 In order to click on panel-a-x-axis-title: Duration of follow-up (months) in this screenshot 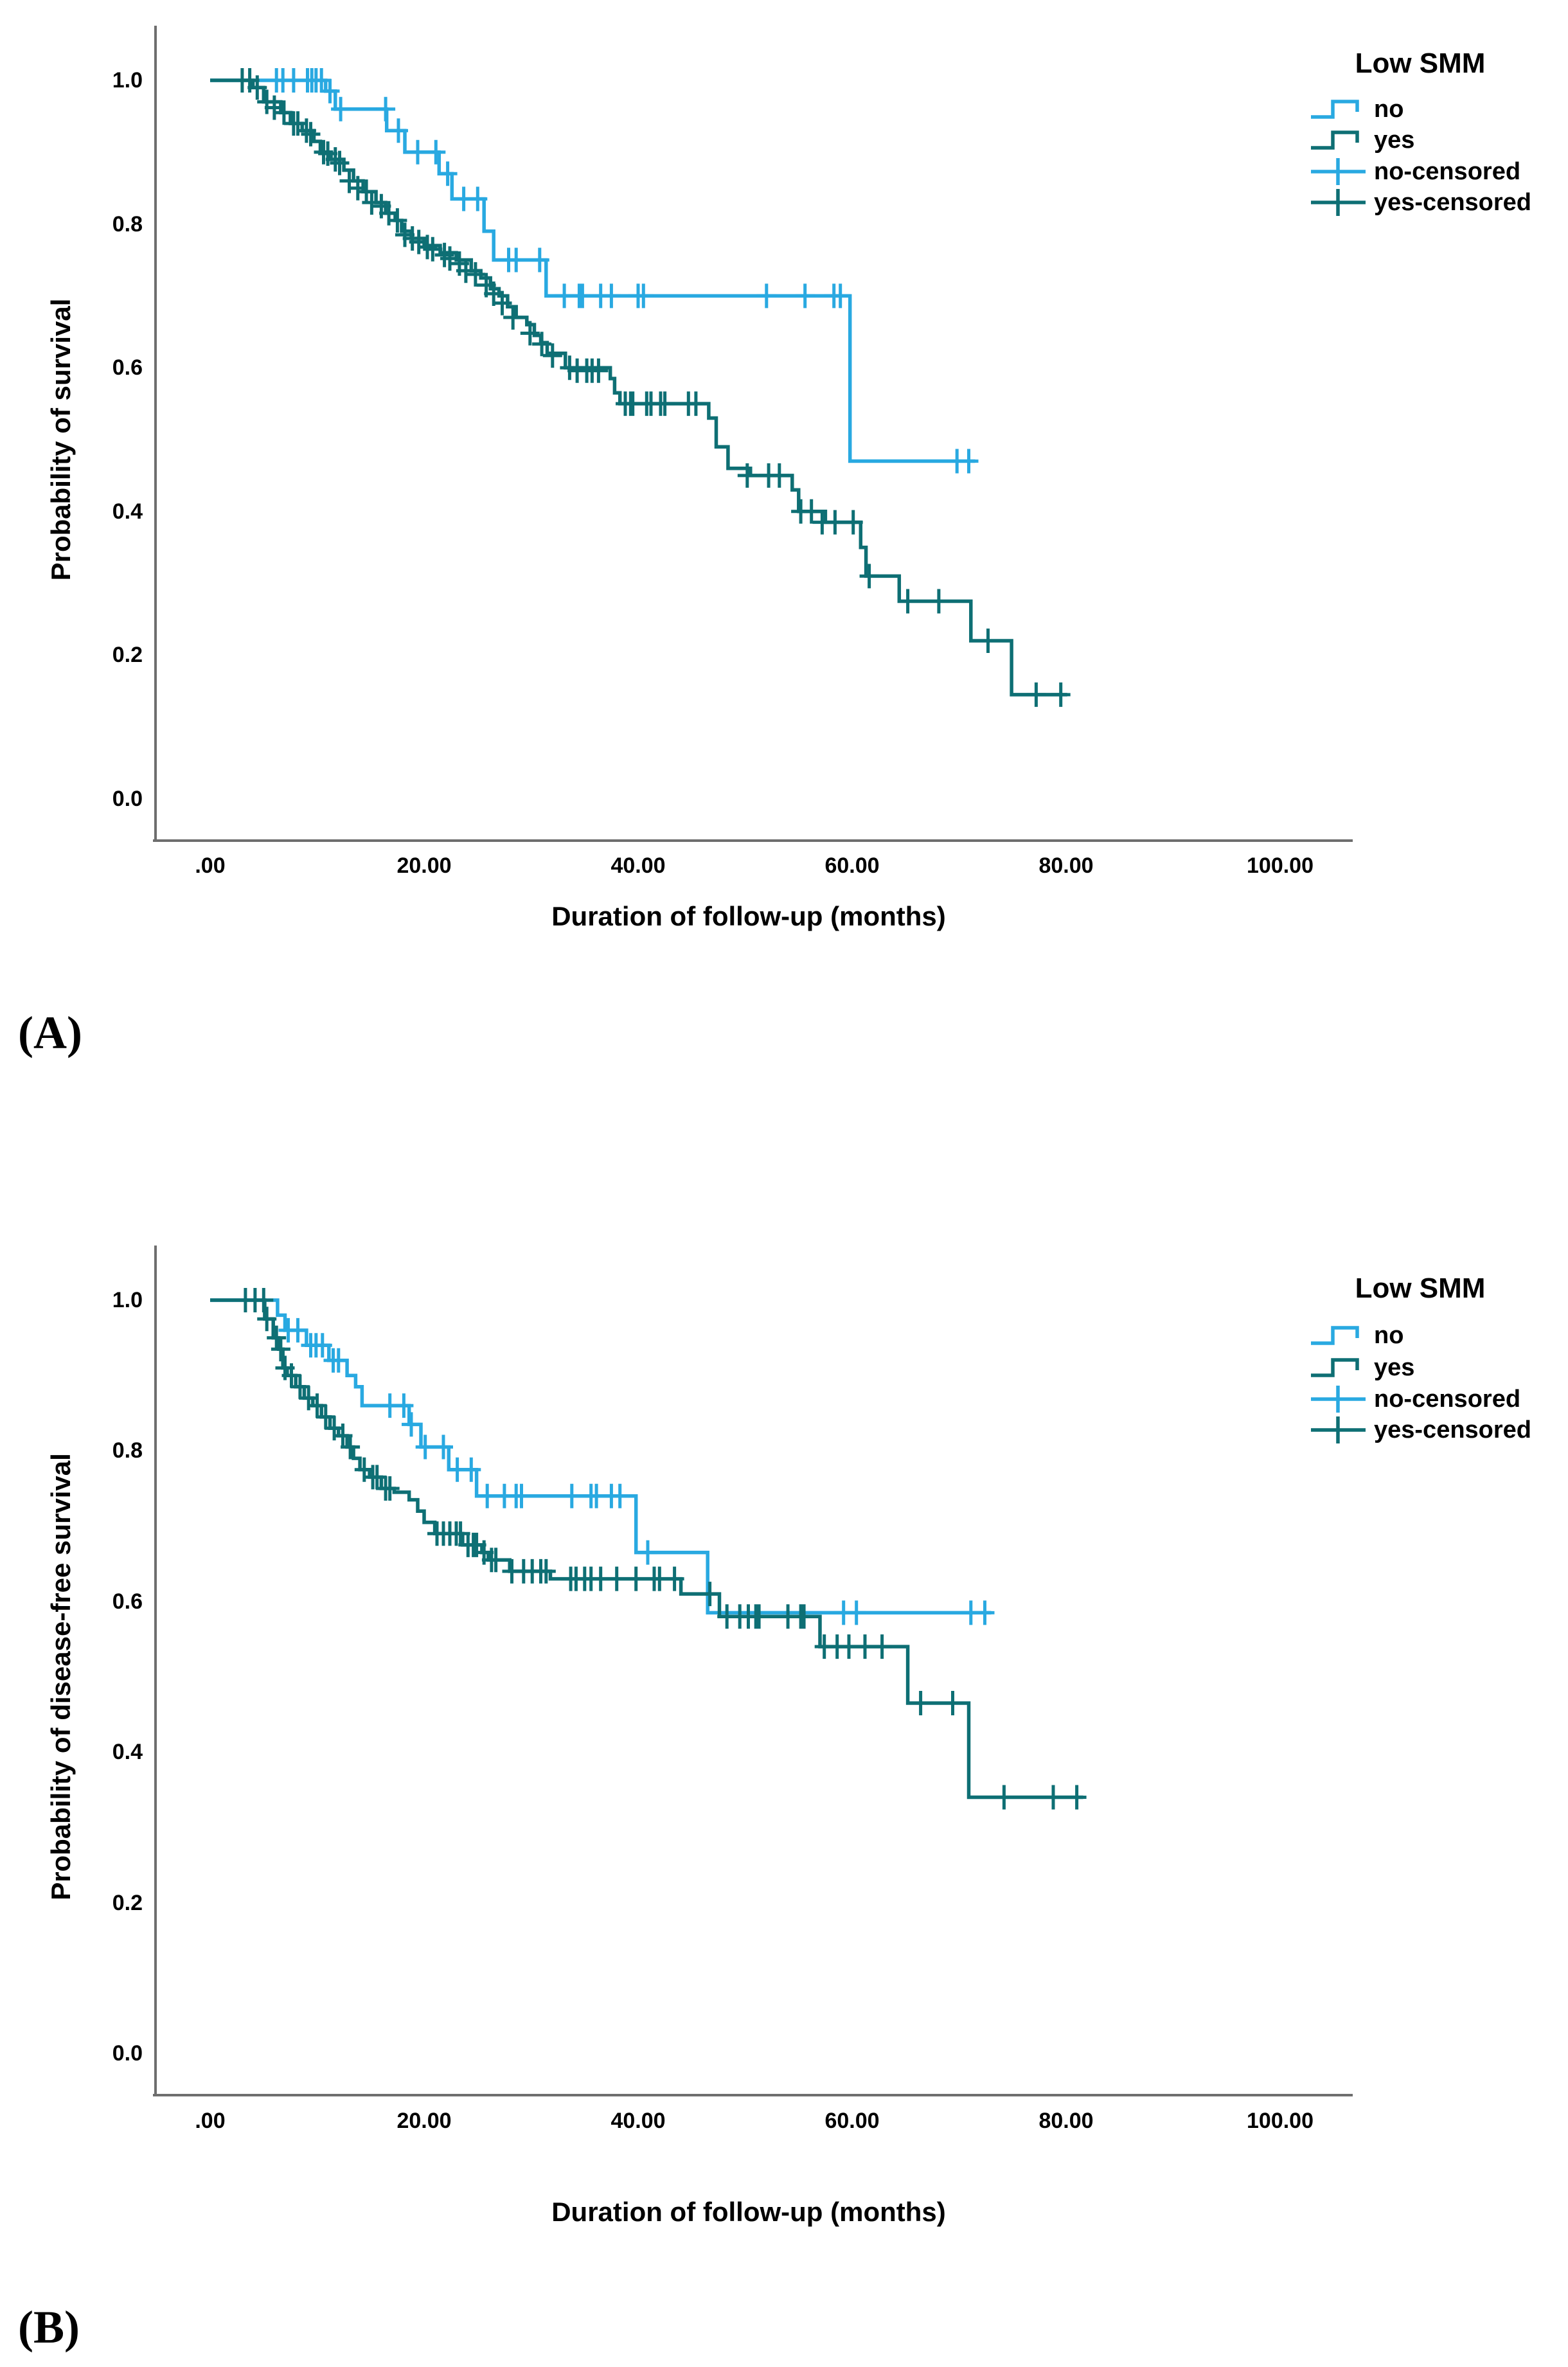, I will do `click(748, 916)`.